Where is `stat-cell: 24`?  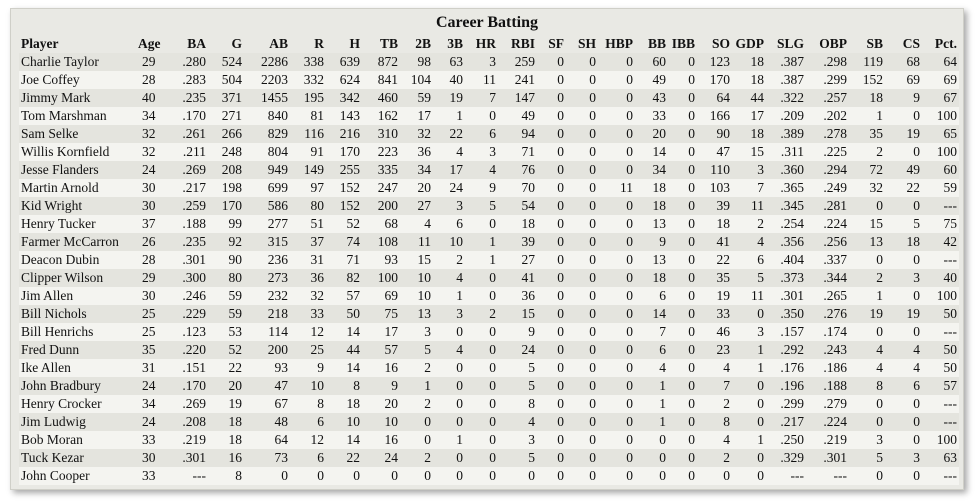 stat-cell: 24 is located at coordinates (391, 457).